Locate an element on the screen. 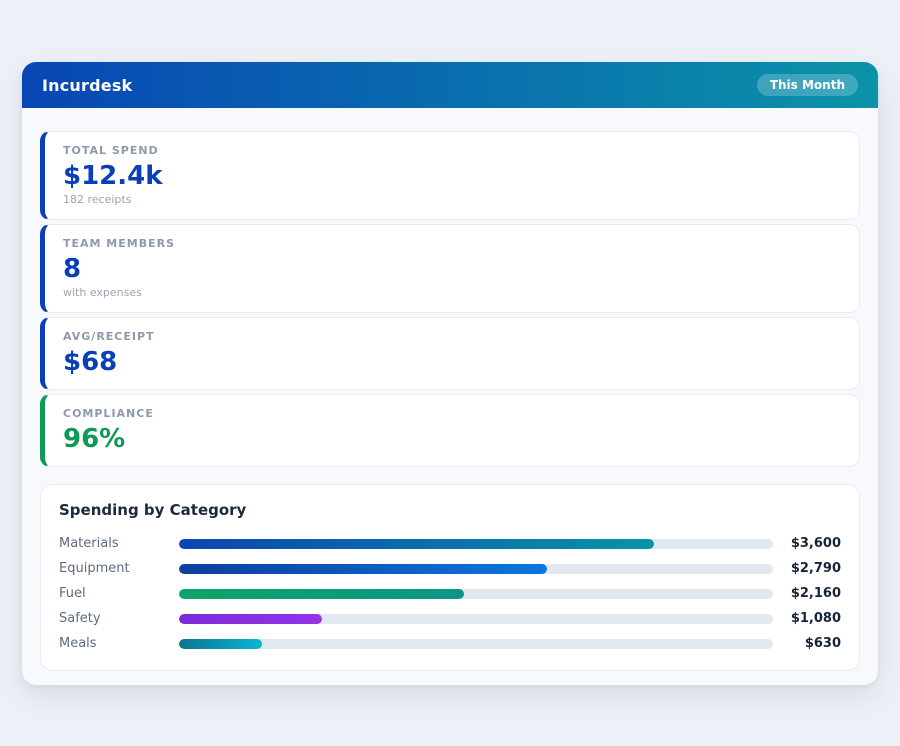 The image size is (900, 746). category-value: $1,080 is located at coordinates (815, 618).